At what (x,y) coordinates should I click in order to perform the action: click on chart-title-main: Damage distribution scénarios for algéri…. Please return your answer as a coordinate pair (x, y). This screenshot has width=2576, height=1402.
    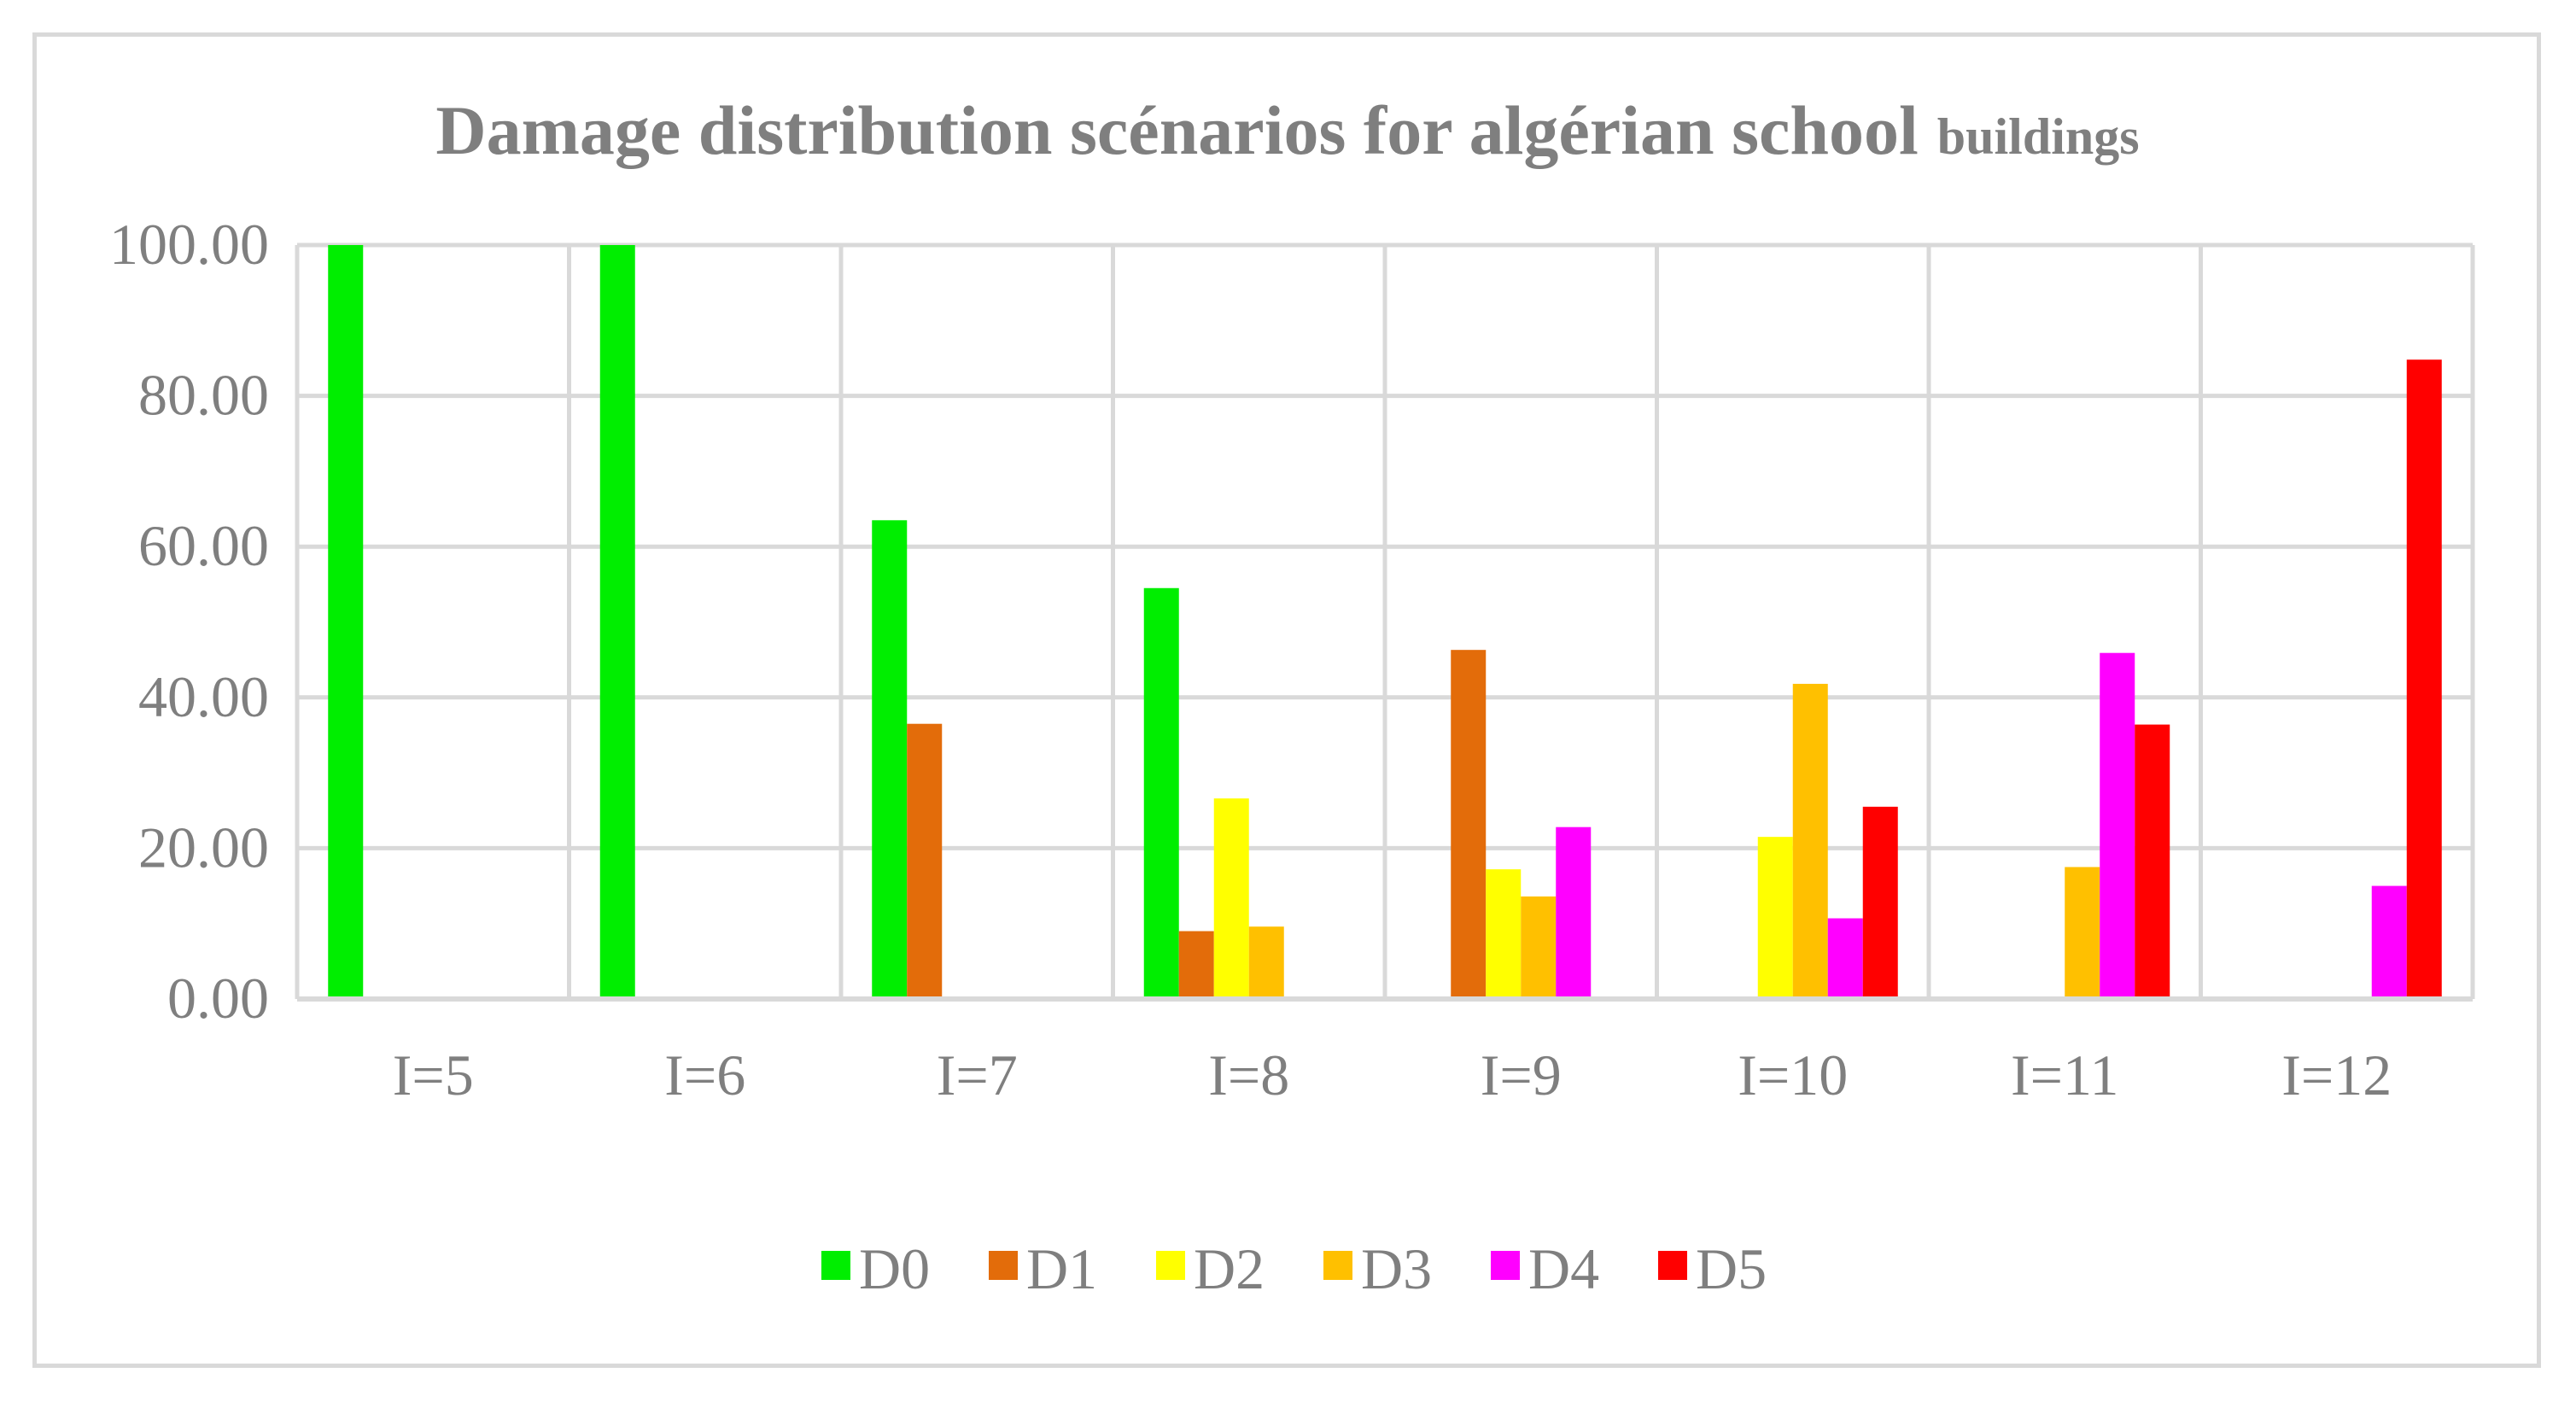
    Looking at the image, I should click on (1176, 130).